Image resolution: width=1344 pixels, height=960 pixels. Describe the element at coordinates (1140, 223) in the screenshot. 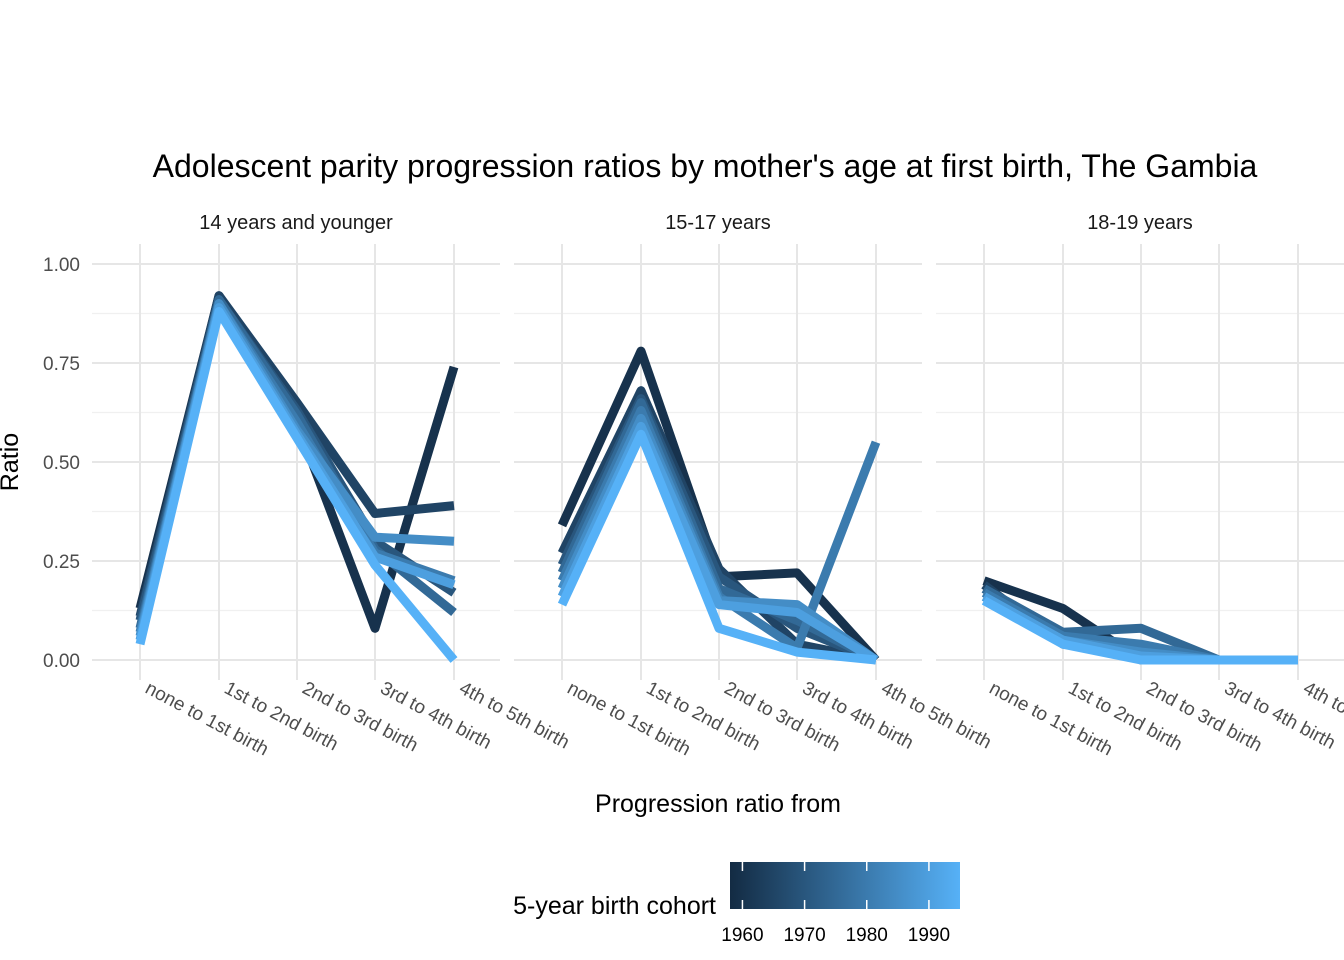

I see `facet-strip-label: 18-19 years` at that location.